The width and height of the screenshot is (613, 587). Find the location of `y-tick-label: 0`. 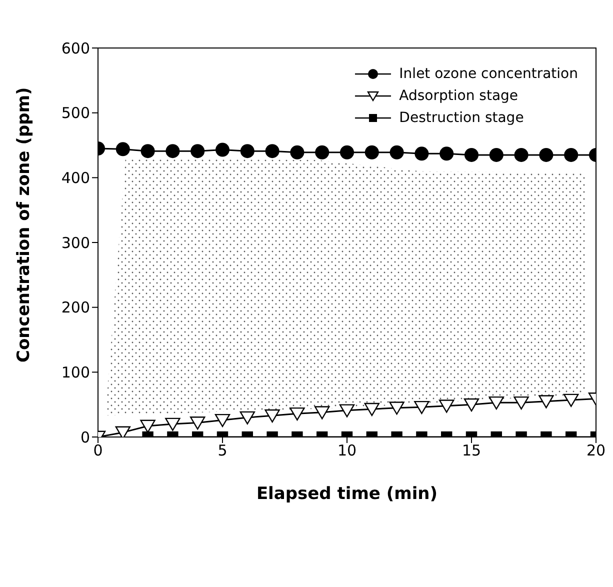

y-tick-label: 0 is located at coordinates (85, 437).